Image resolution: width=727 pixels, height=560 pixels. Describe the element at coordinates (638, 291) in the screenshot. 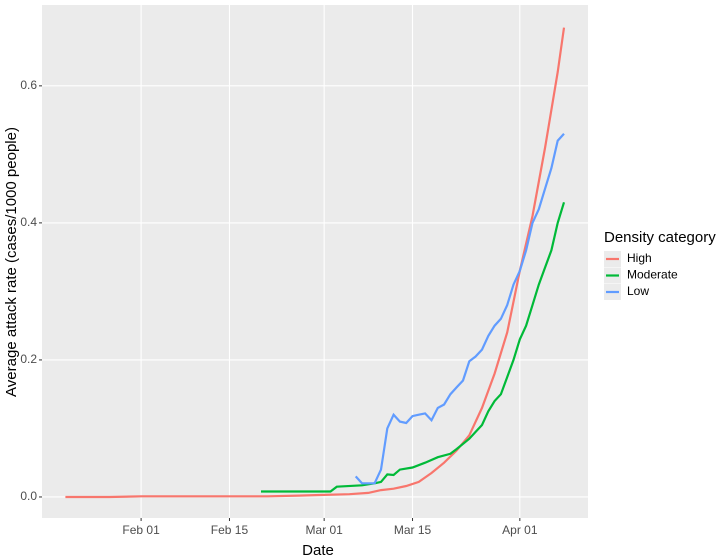

I see `legend-label: Low` at that location.